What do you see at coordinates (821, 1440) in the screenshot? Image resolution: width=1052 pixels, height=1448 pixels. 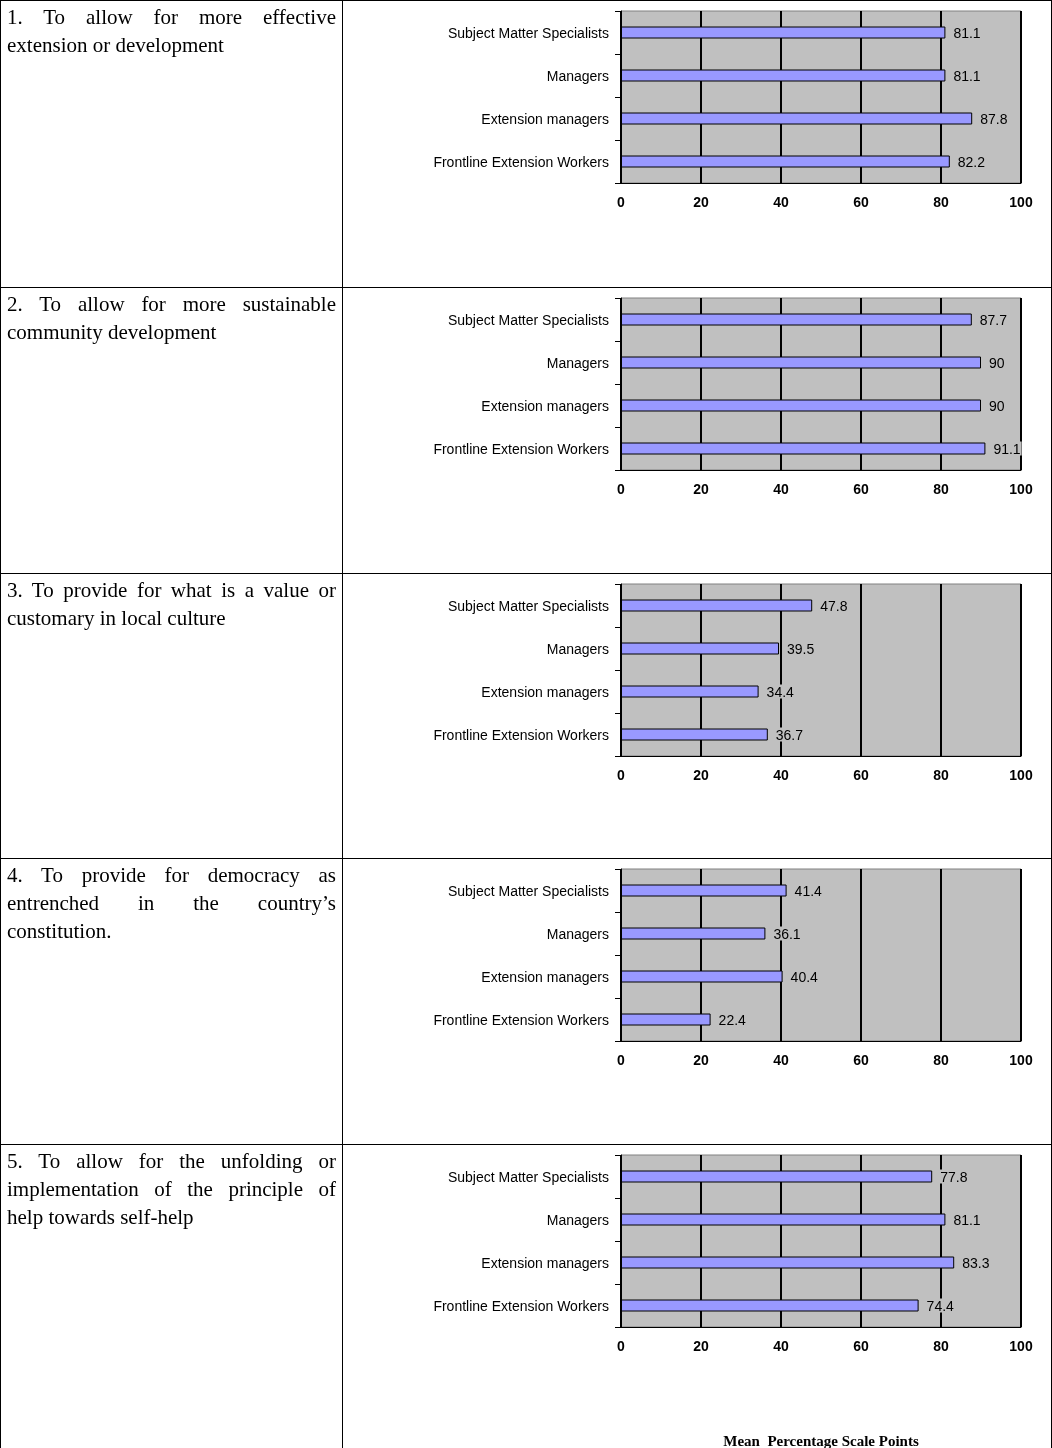 I see `x-axis-title: Mean Percentage Scale Points` at bounding box center [821, 1440].